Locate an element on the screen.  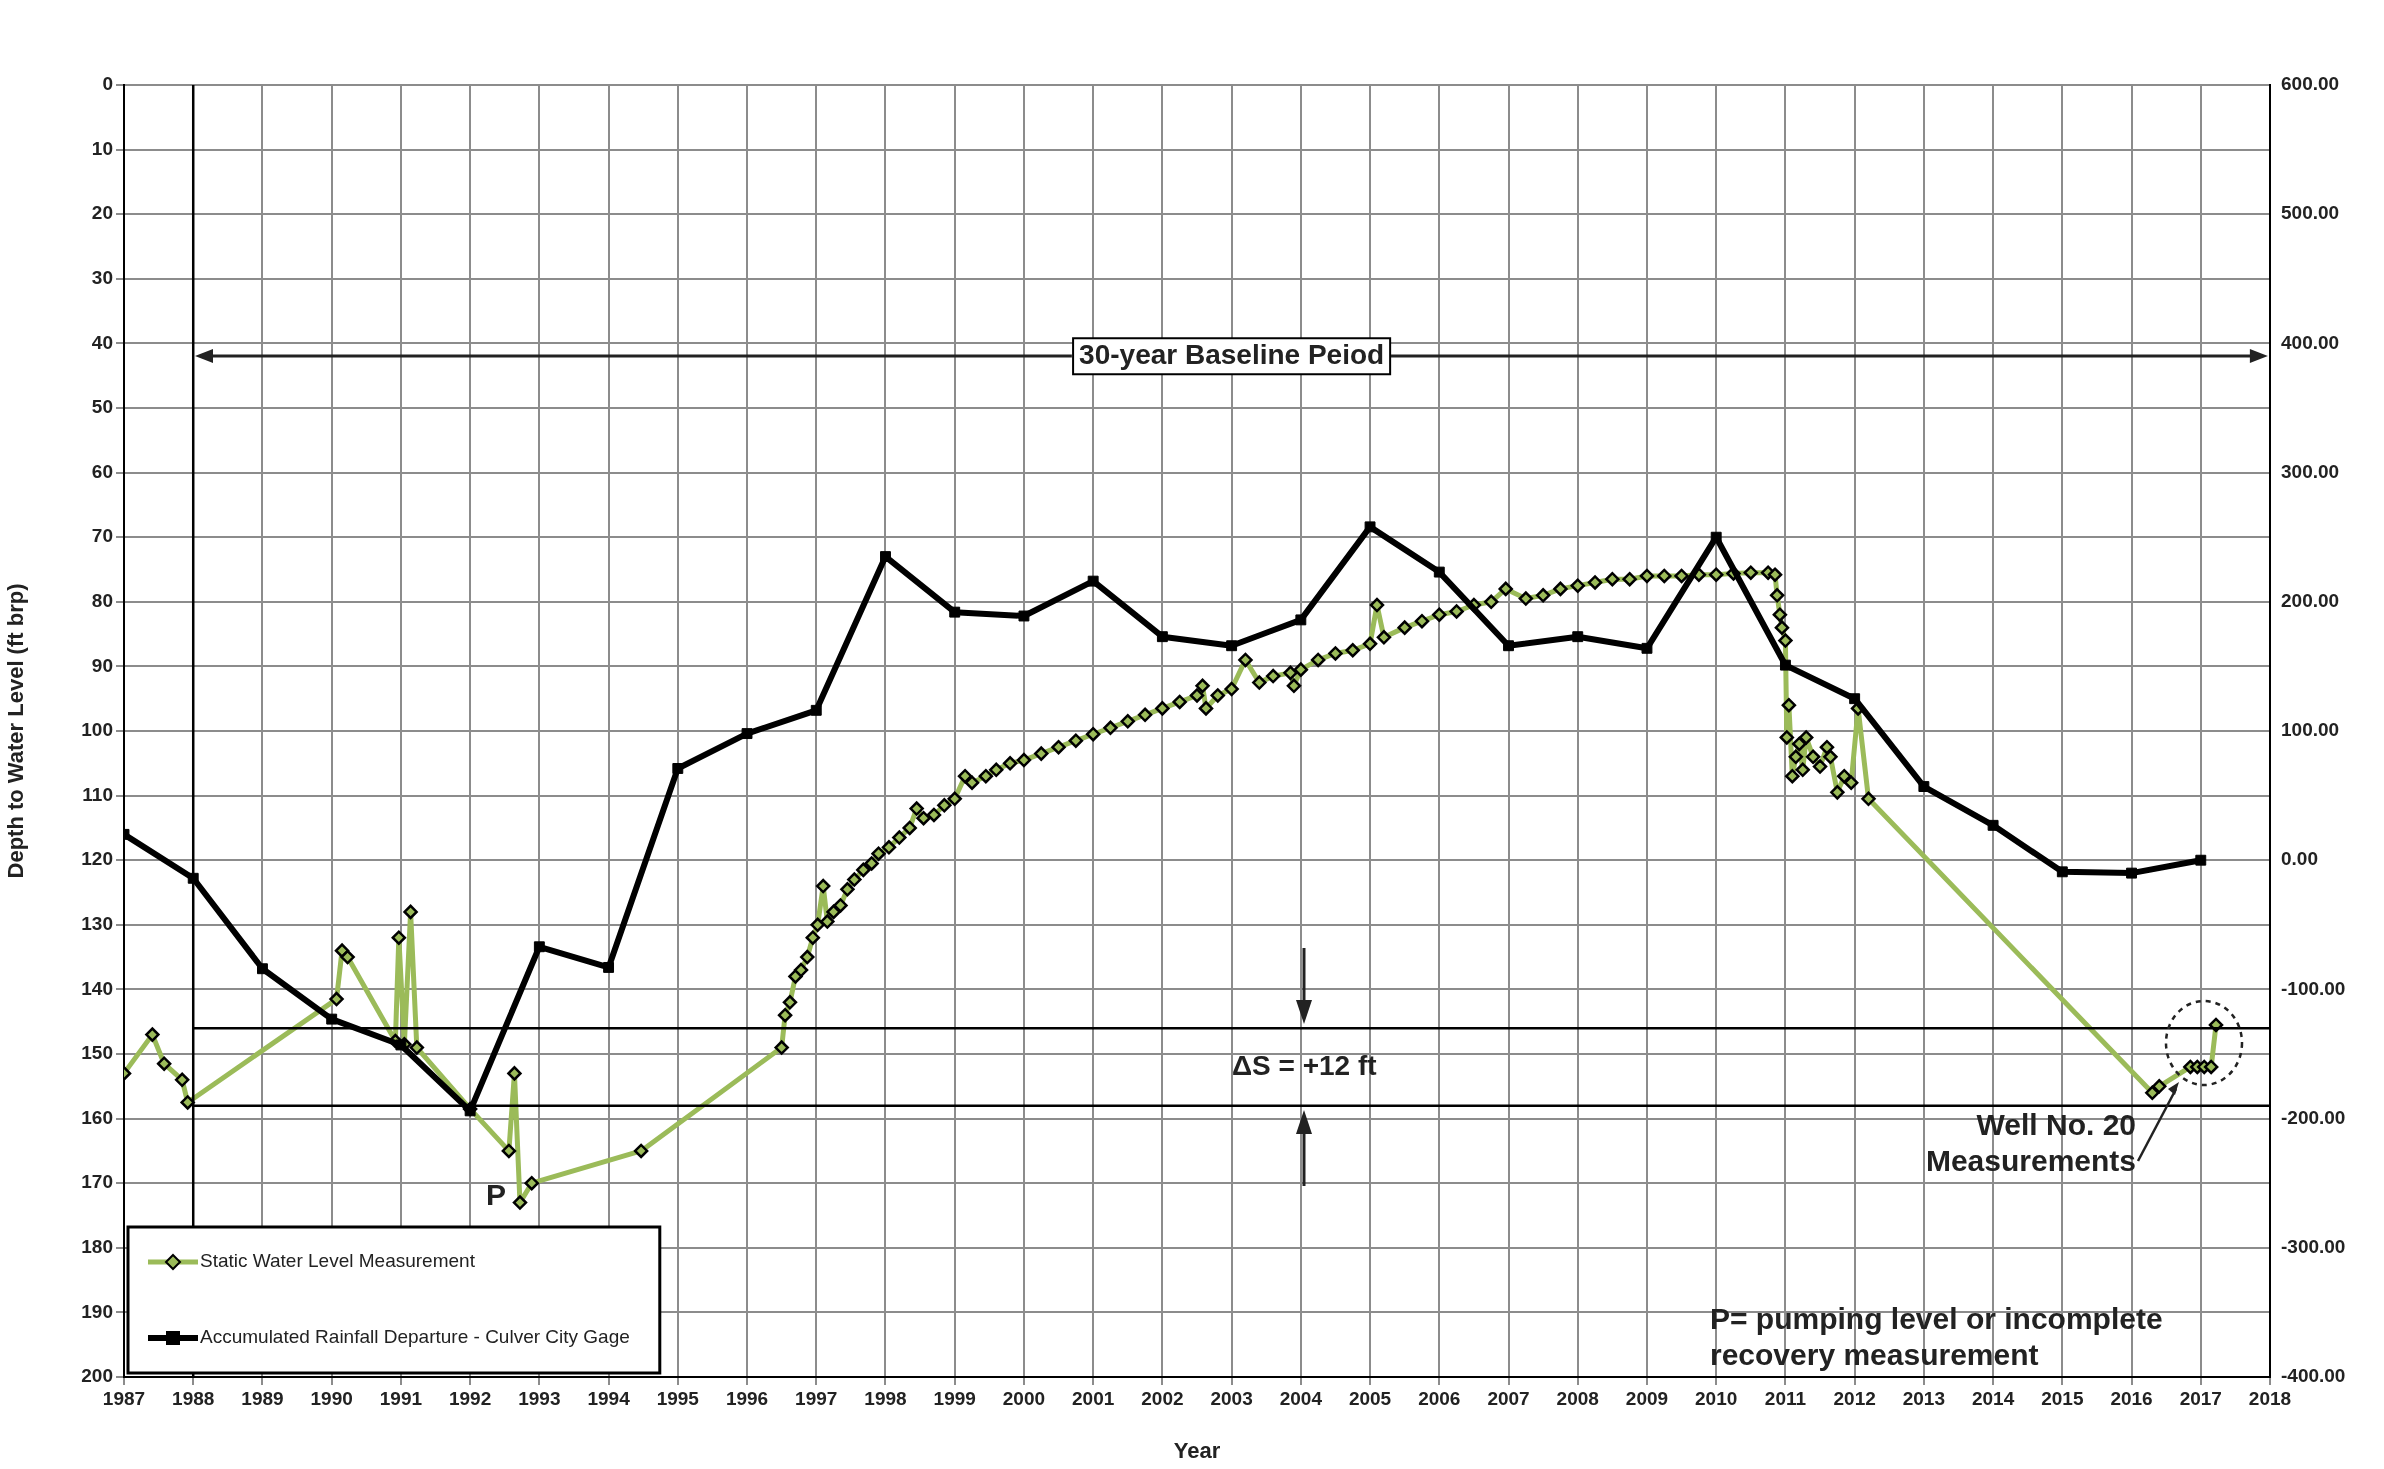
y2-tick-label: 100.00 is located at coordinates (2310, 730).